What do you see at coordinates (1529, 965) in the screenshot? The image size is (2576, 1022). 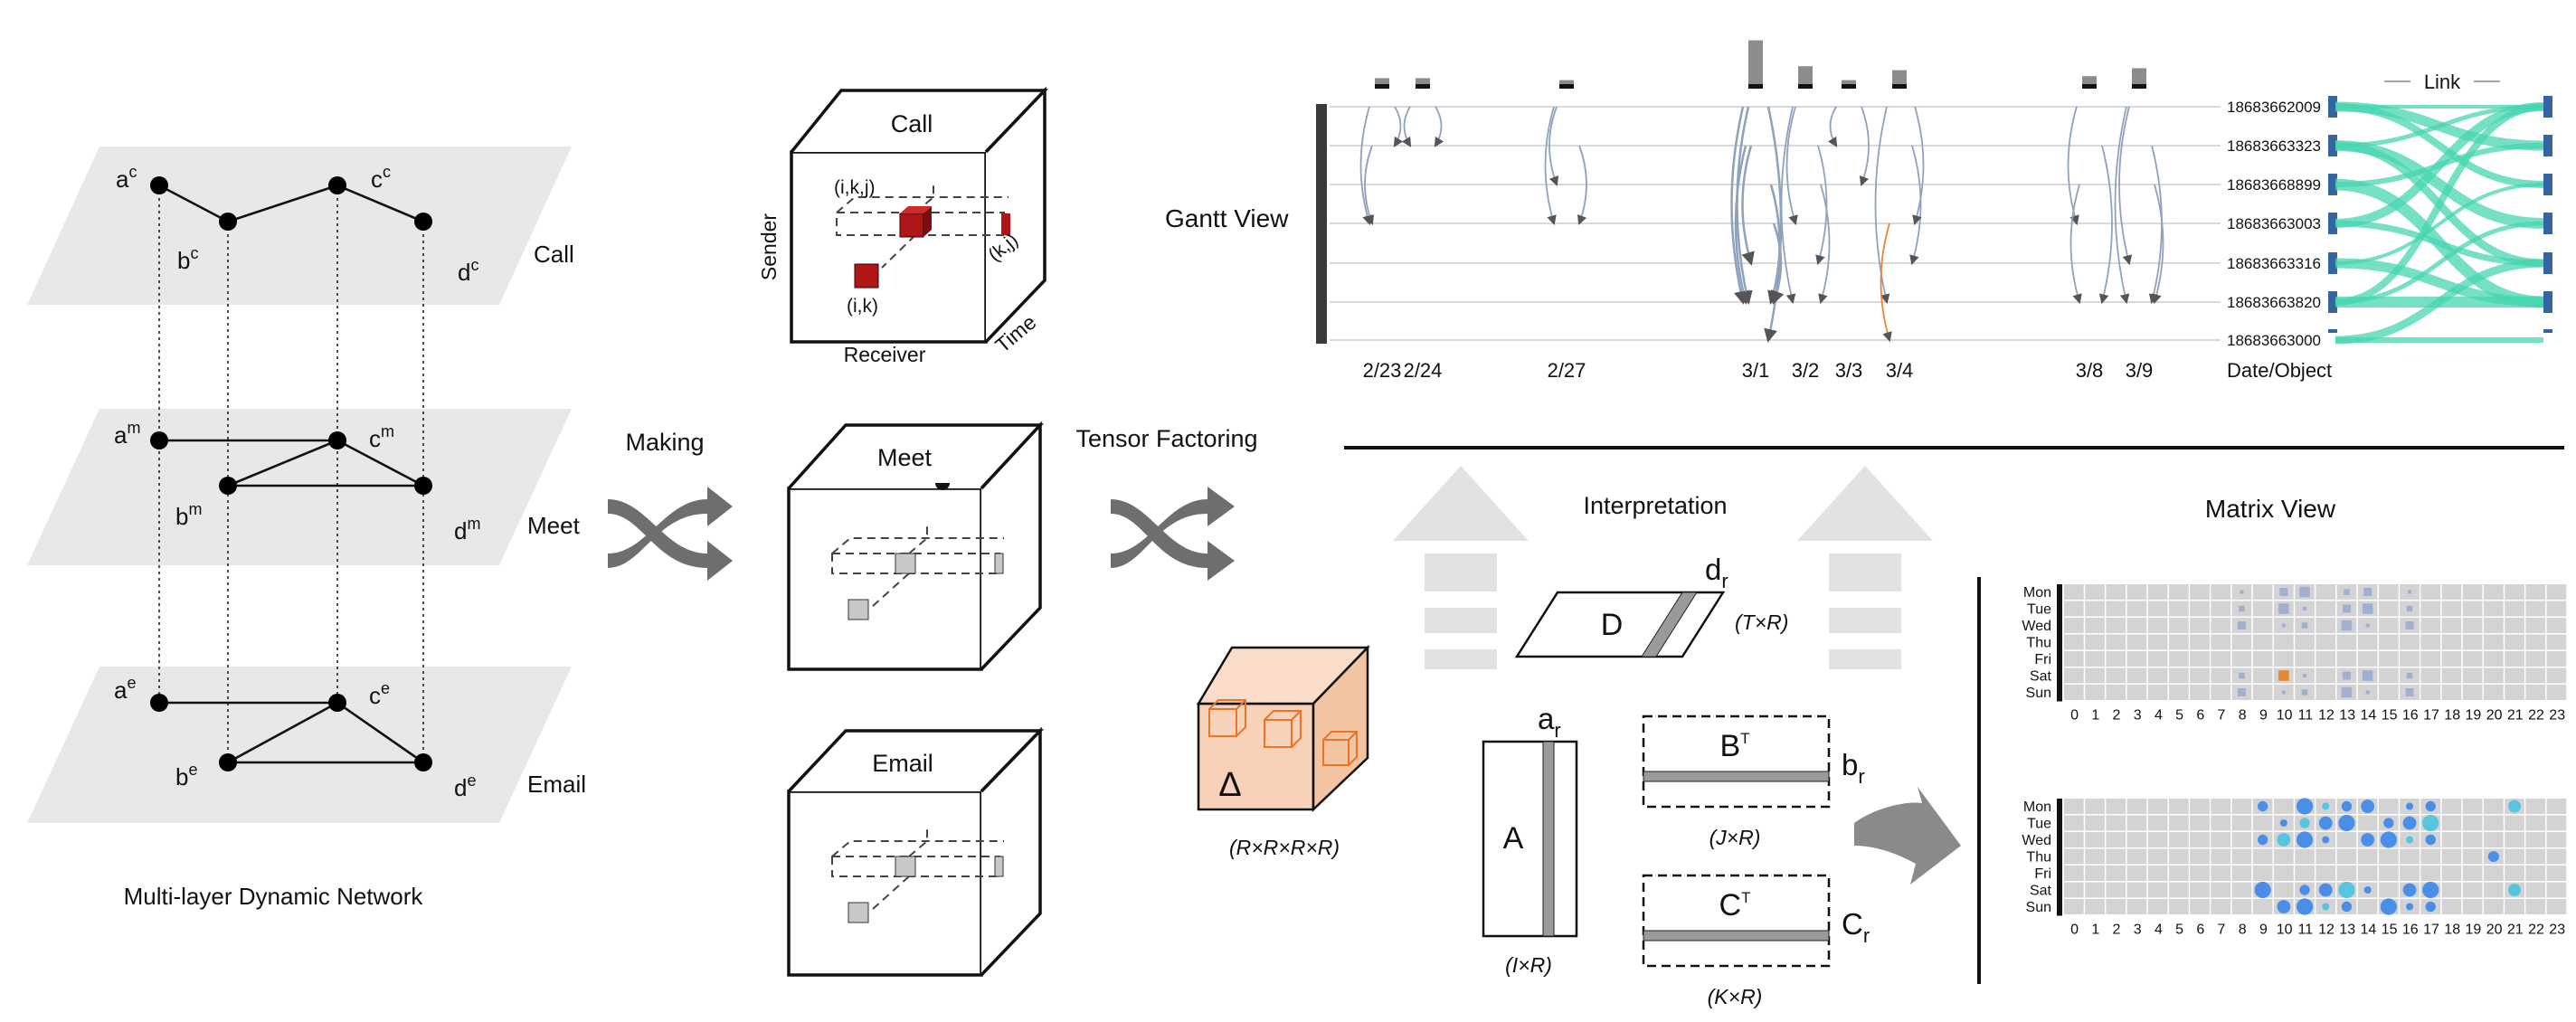 I see `factor-A-dims: (I×R)` at bounding box center [1529, 965].